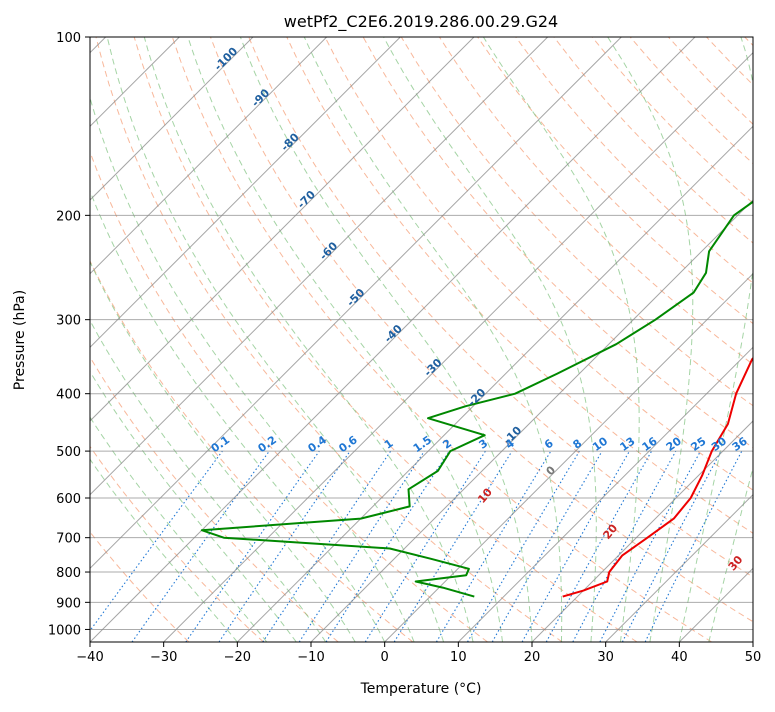  What do you see at coordinates (68, 216) in the screenshot?
I see `y-tick-label: 200` at bounding box center [68, 216].